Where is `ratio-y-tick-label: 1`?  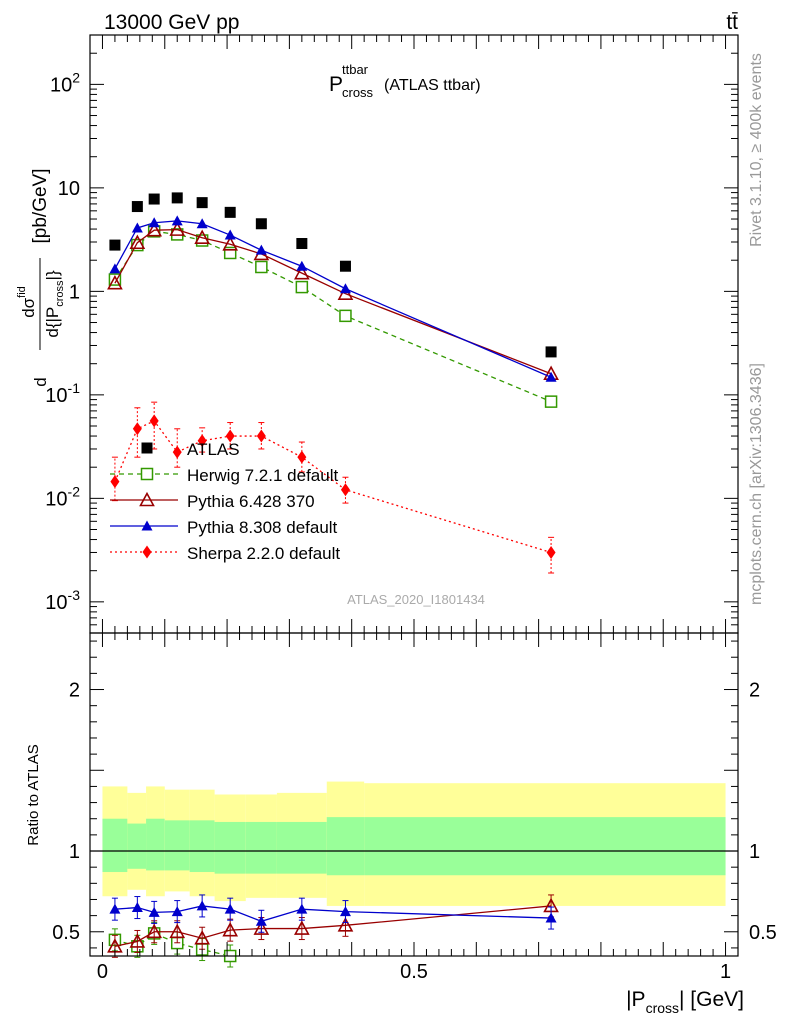
ratio-y-tick-label: 1 is located at coordinates (74, 852).